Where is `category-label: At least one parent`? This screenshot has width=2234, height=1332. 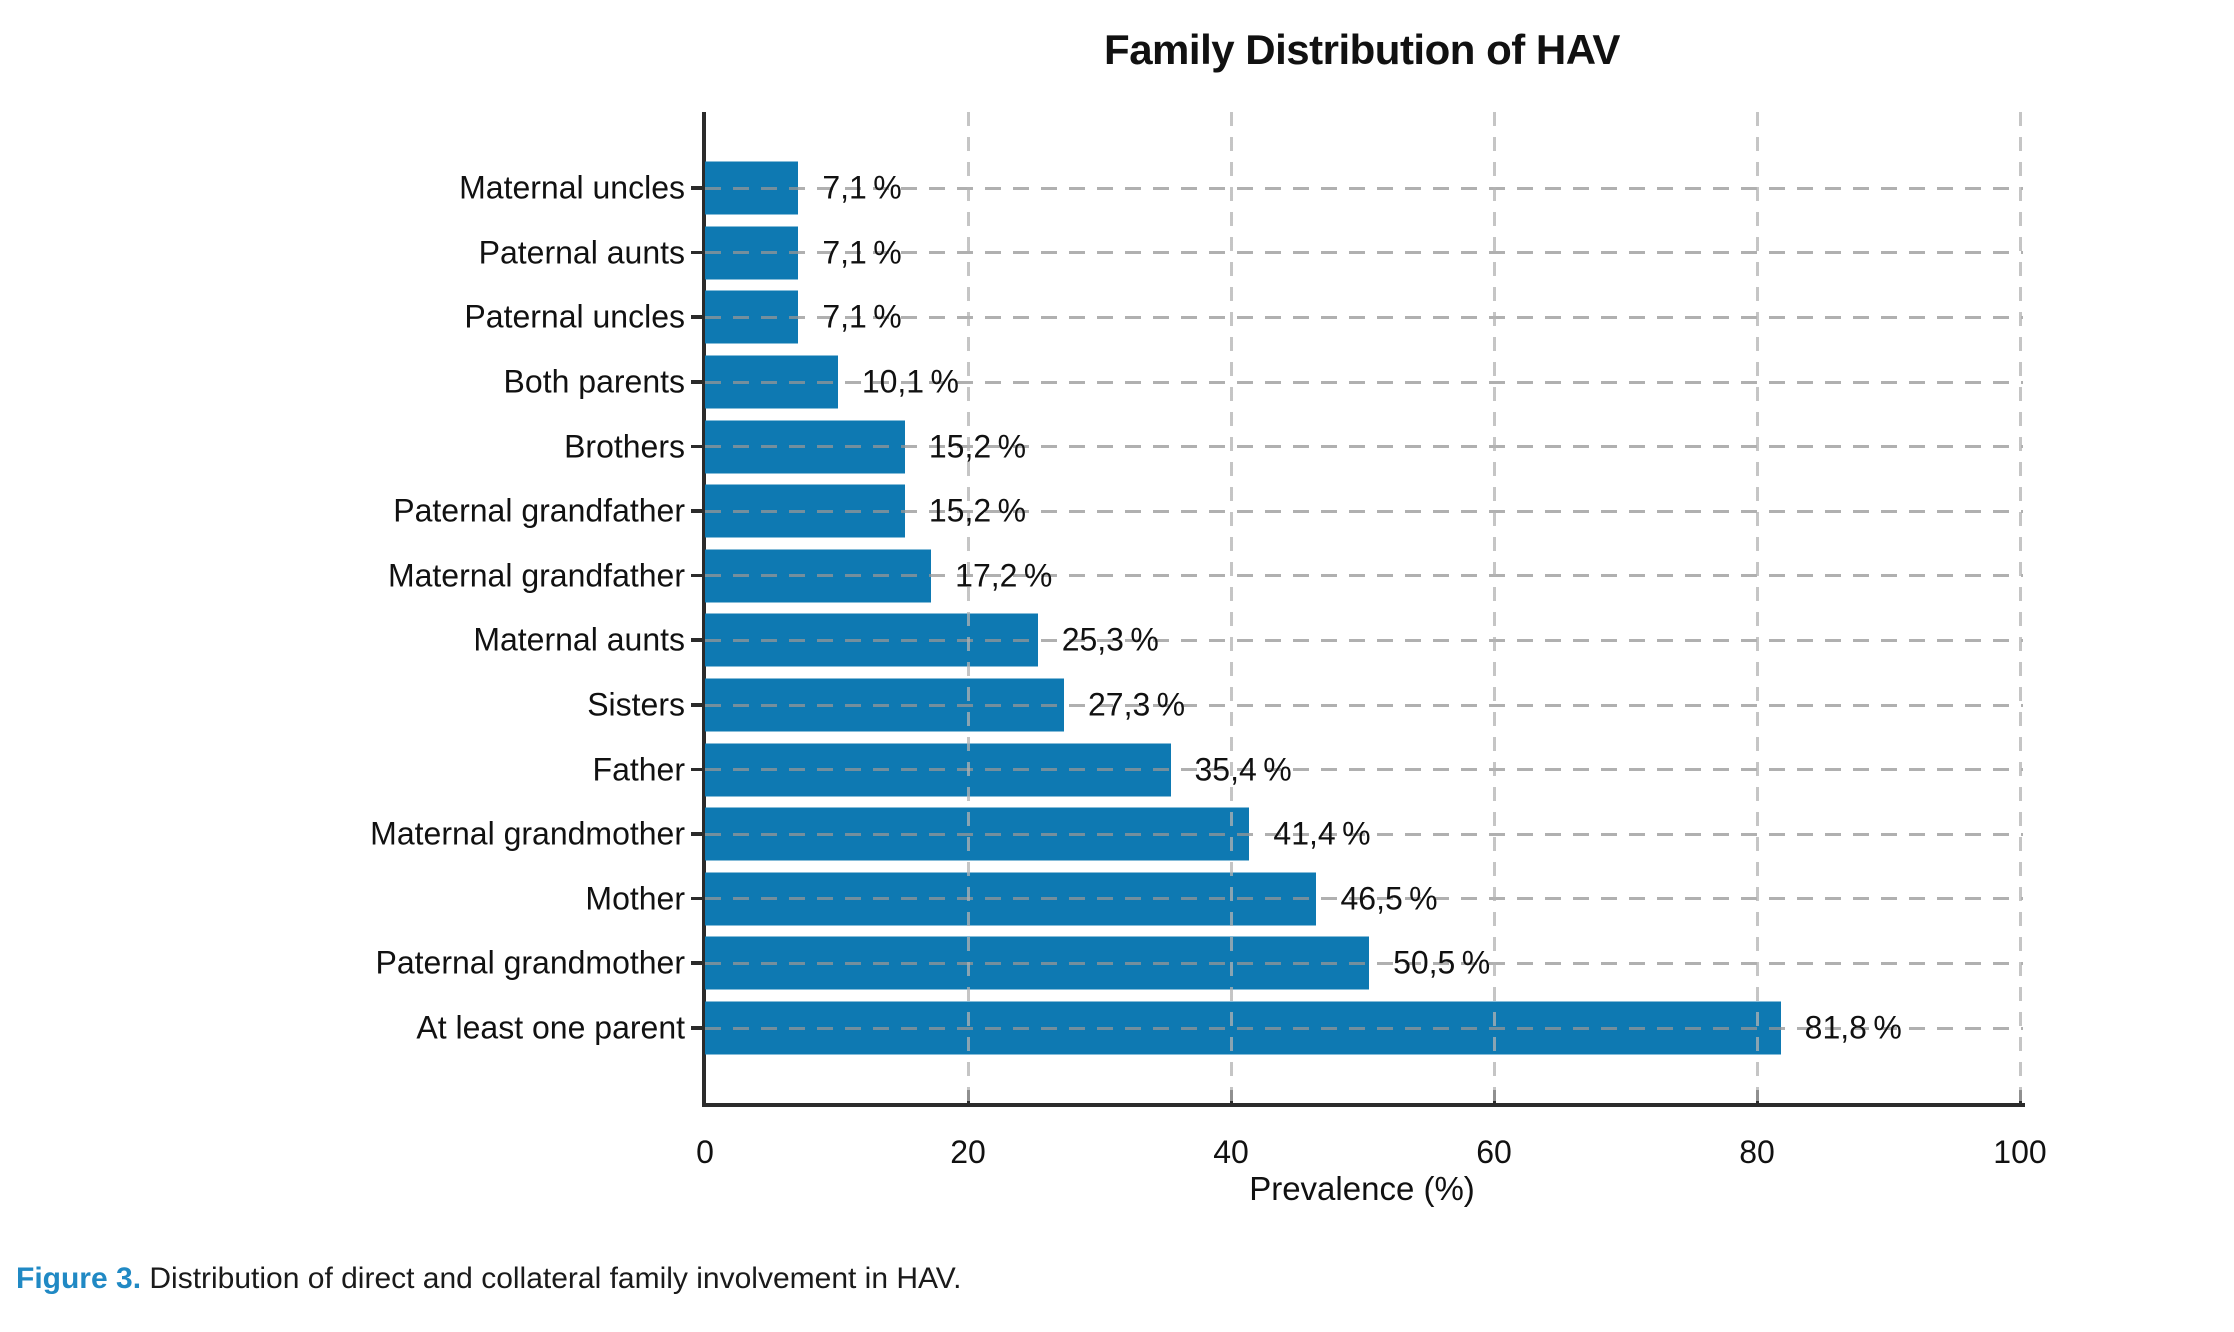
category-label: At least one parent is located at coordinates (550, 1027).